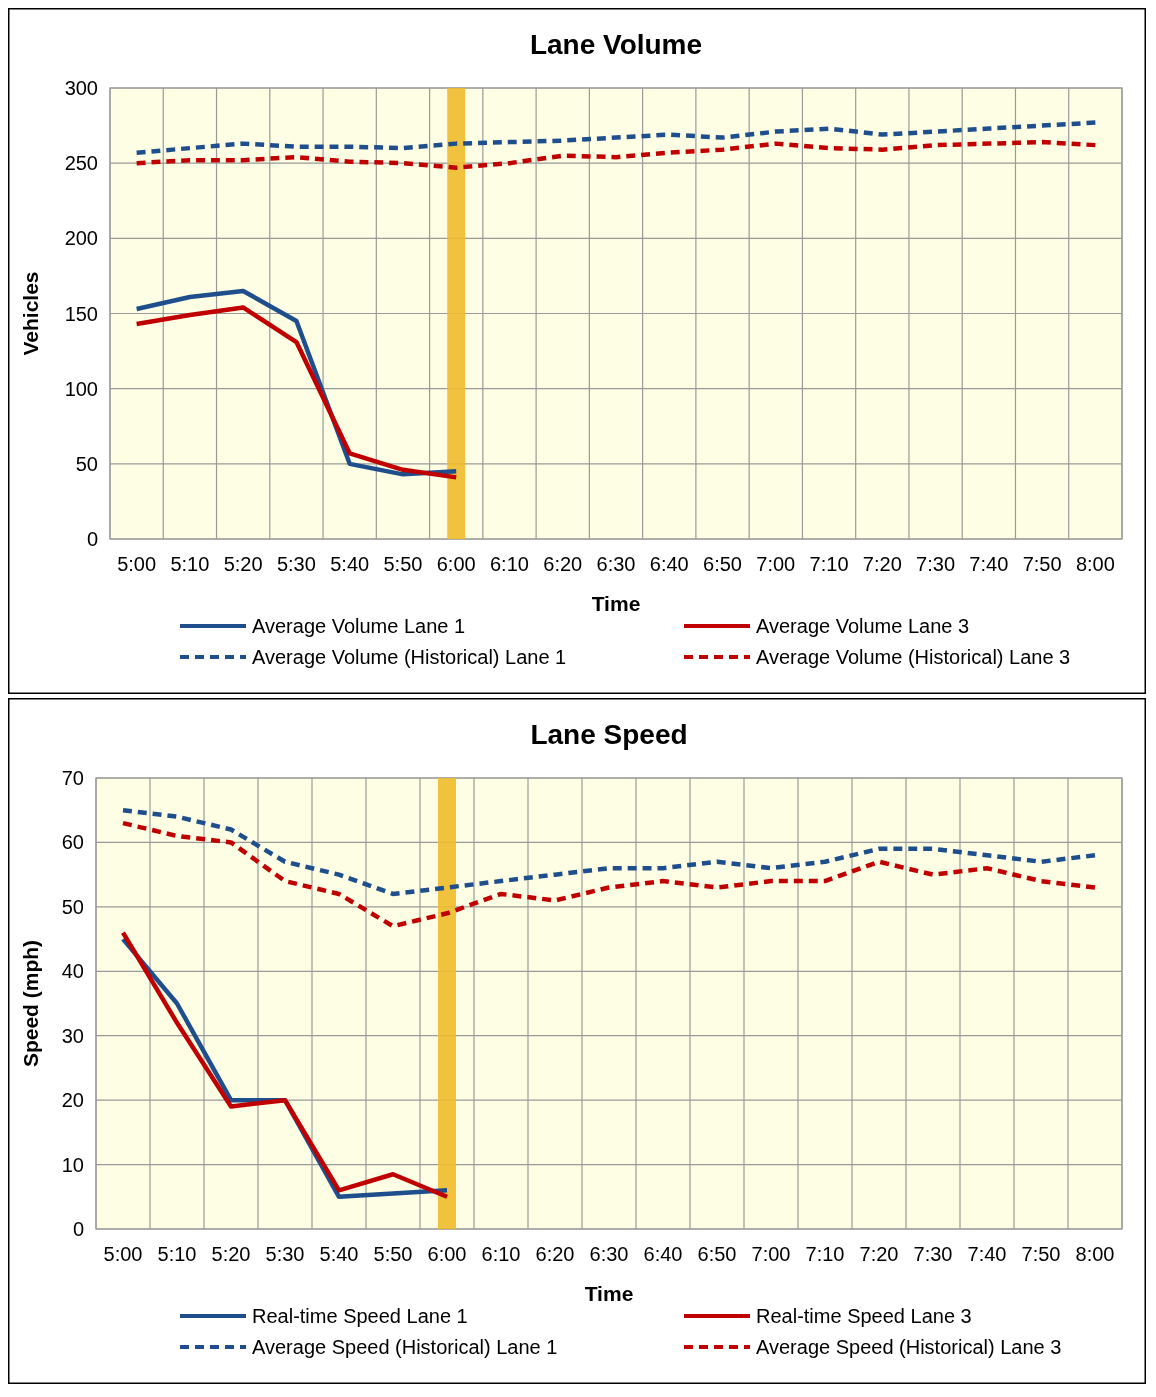  Describe the element at coordinates (72, 842) in the screenshot. I see `y-tick-label: 60` at that location.